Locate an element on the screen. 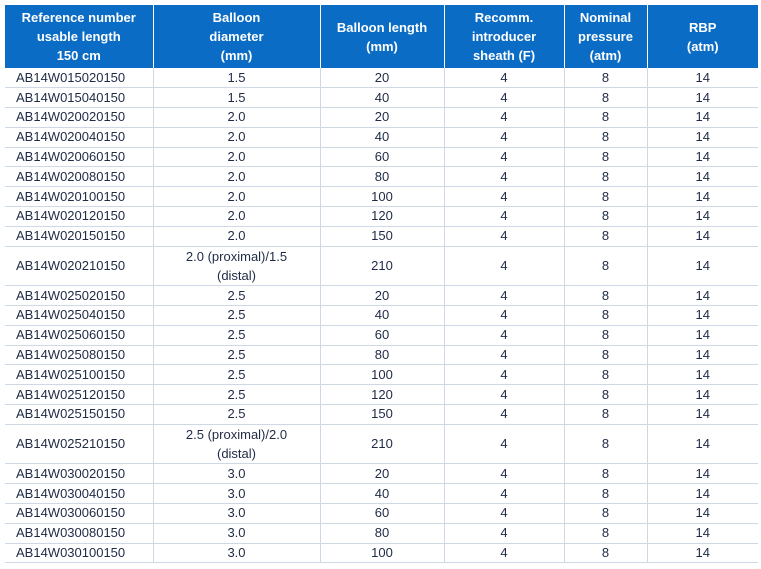  header-rbp: RBP (atm) is located at coordinates (702, 36).